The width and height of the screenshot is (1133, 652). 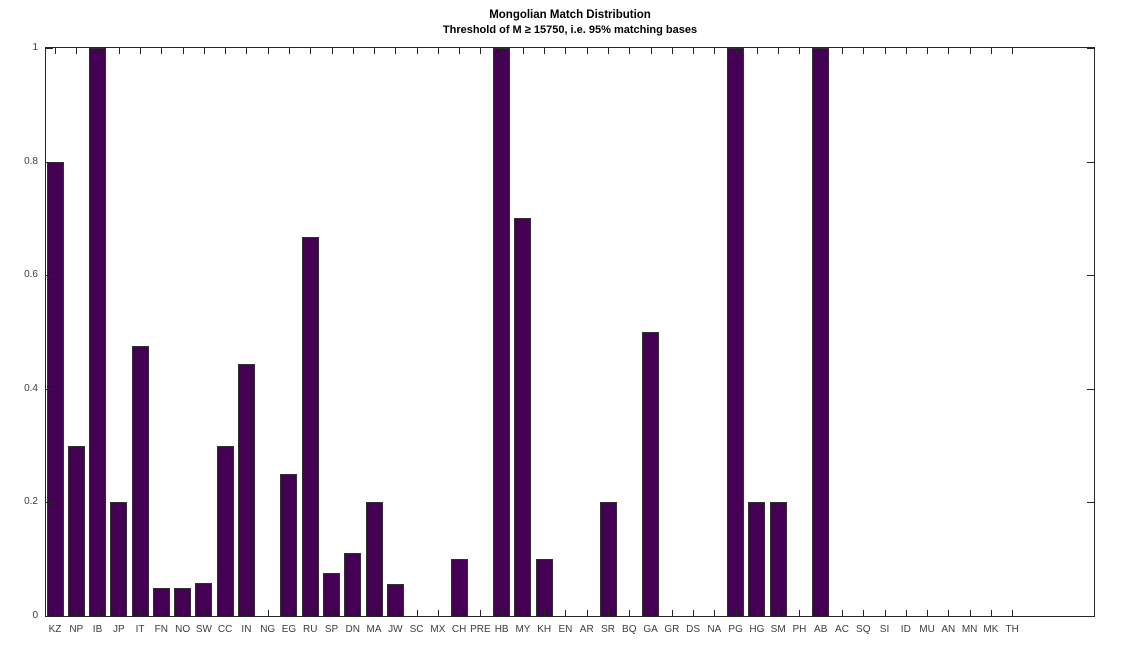 What do you see at coordinates (905, 629) in the screenshot?
I see `x-tick-label: ID` at bounding box center [905, 629].